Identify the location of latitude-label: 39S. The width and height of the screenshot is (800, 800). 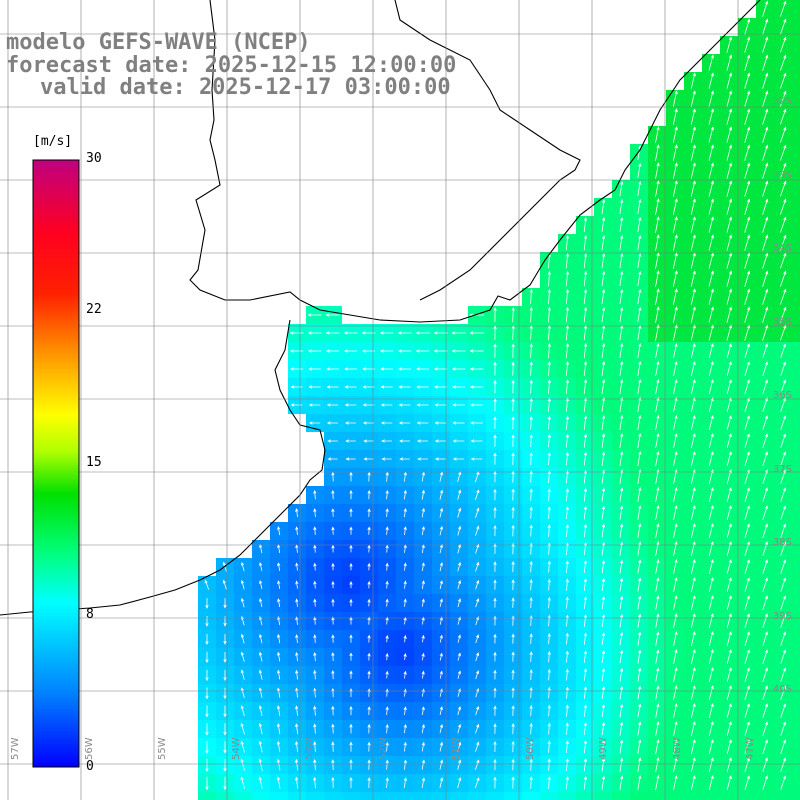
(782, 616).